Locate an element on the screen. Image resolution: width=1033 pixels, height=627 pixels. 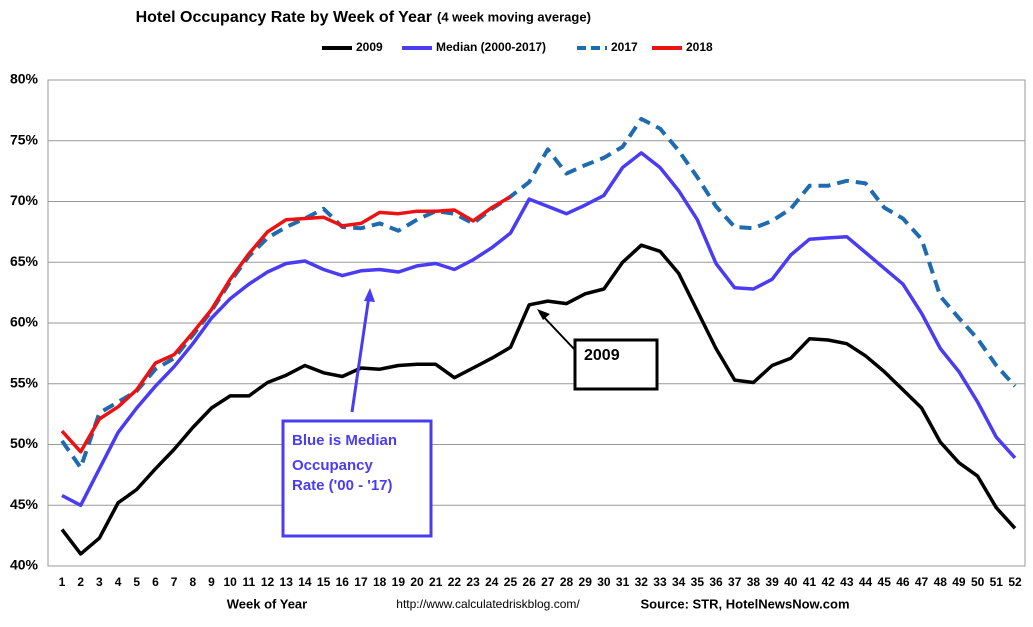
x-tick-label: 3 is located at coordinates (99, 582).